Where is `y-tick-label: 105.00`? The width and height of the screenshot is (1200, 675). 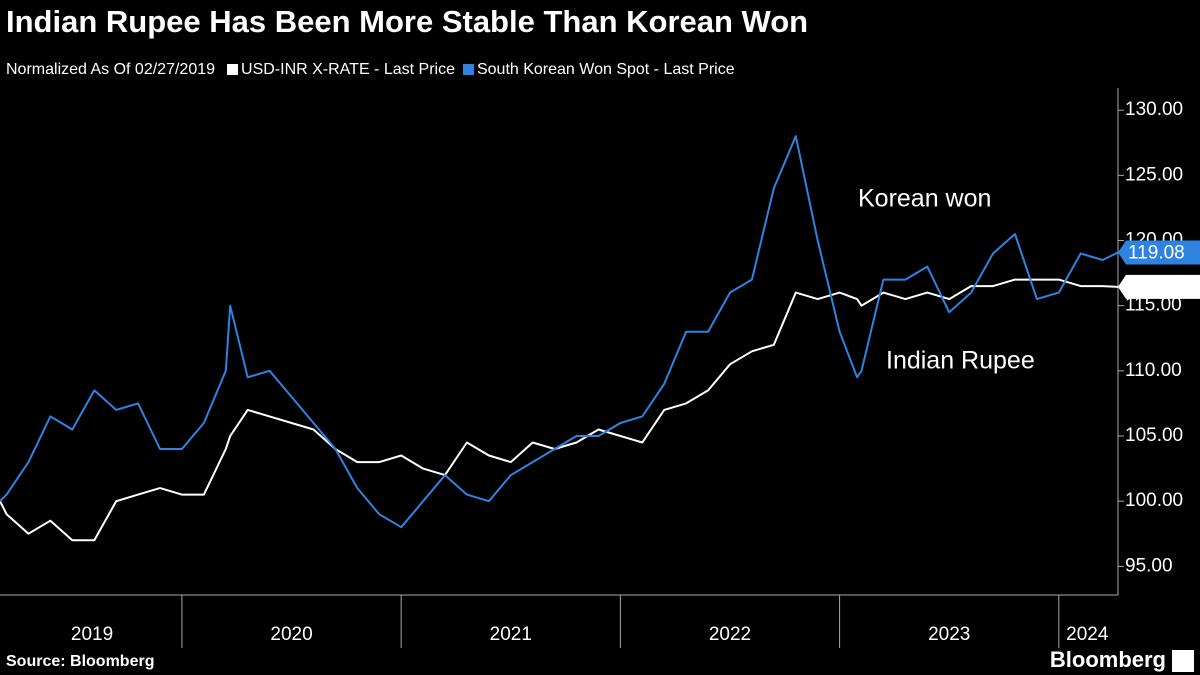 y-tick-label: 105.00 is located at coordinates (1154, 435).